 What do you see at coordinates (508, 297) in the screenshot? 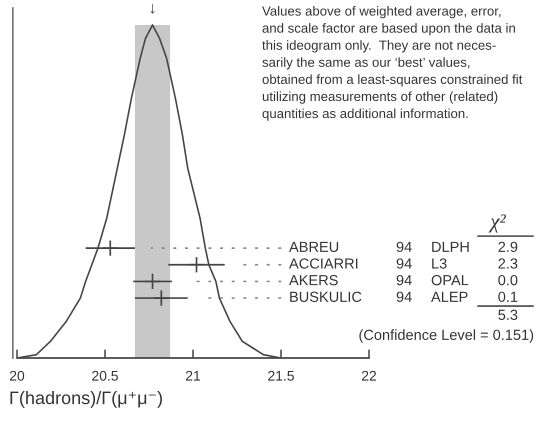
I see `text: 0.1` at bounding box center [508, 297].